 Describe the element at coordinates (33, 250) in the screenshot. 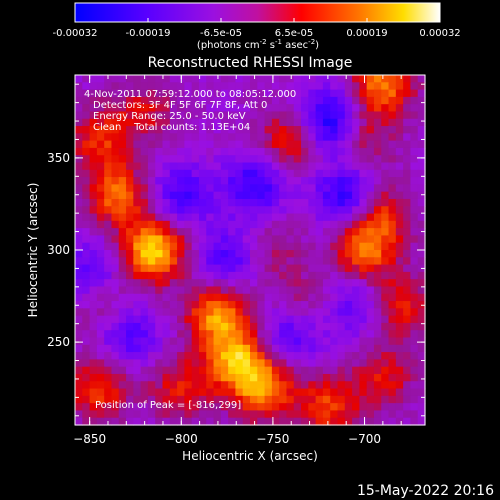

I see `y-axis-label: Heliocentric Y (arcsec)` at that location.